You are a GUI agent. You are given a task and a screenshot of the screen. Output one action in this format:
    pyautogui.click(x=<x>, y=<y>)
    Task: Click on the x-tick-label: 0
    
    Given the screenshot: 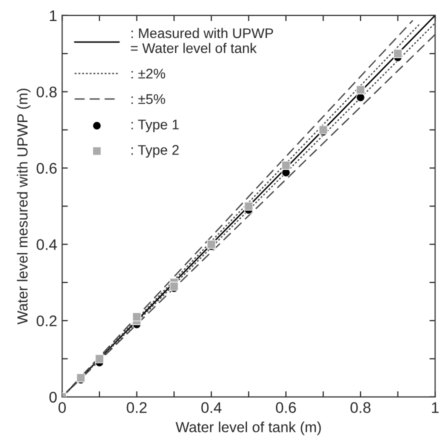 What is the action you would take?
    pyautogui.click(x=62, y=407)
    